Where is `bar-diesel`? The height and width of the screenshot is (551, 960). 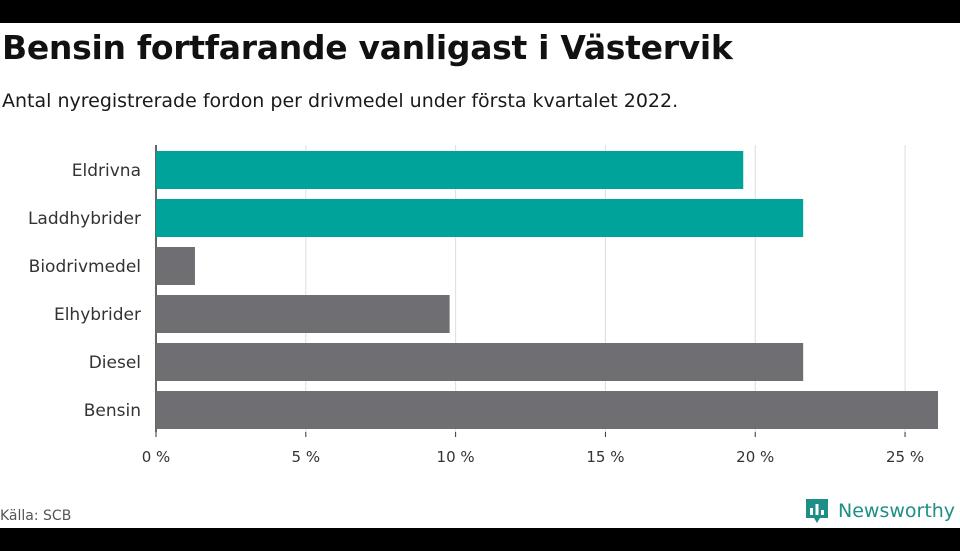 bar-diesel is located at coordinates (480, 362).